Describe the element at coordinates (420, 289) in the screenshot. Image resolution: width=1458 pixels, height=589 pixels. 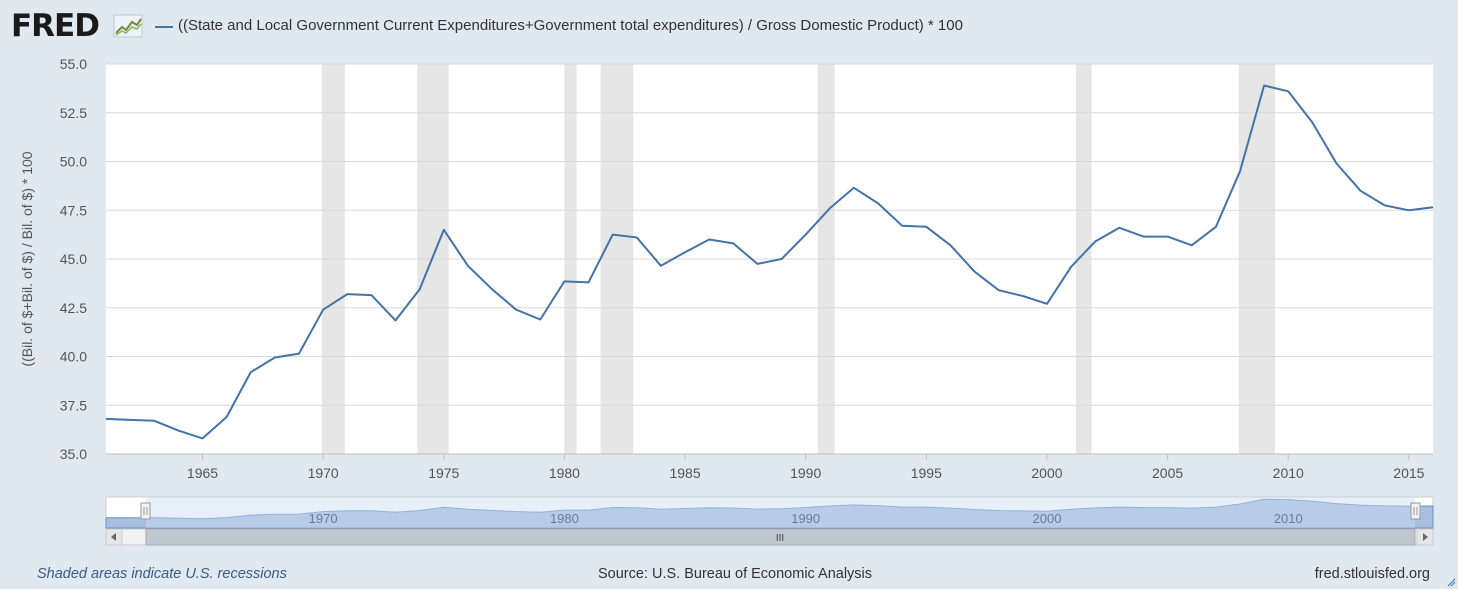
I see `data-point-1974` at that location.